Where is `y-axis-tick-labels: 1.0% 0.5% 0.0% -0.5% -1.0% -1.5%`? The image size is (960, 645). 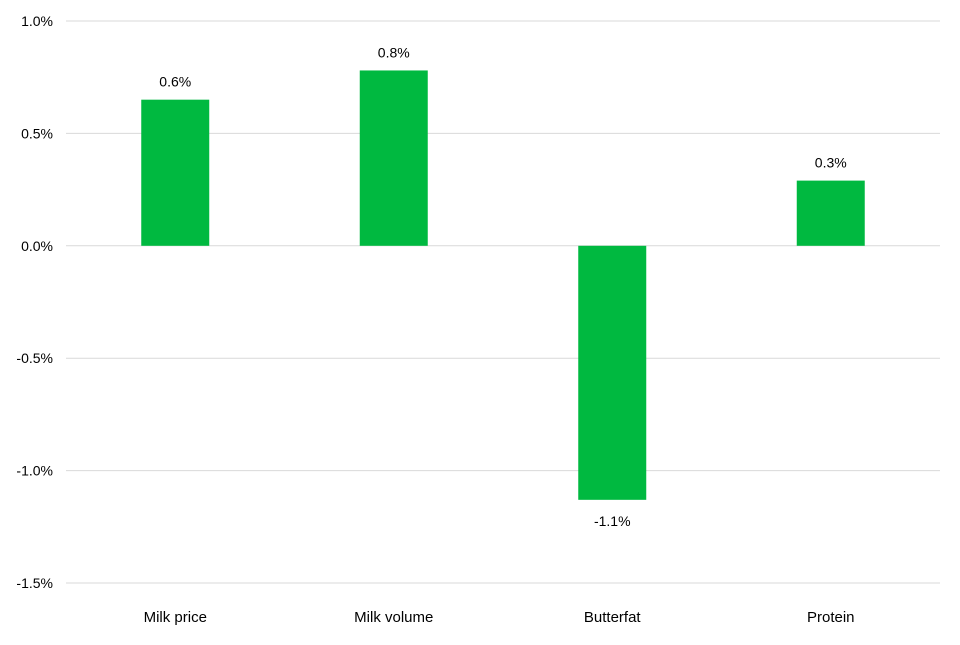
y-axis-tick-labels: 1.0% 0.5% 0.0% -0.5% -1.0% -1.5% is located at coordinates (34, 302).